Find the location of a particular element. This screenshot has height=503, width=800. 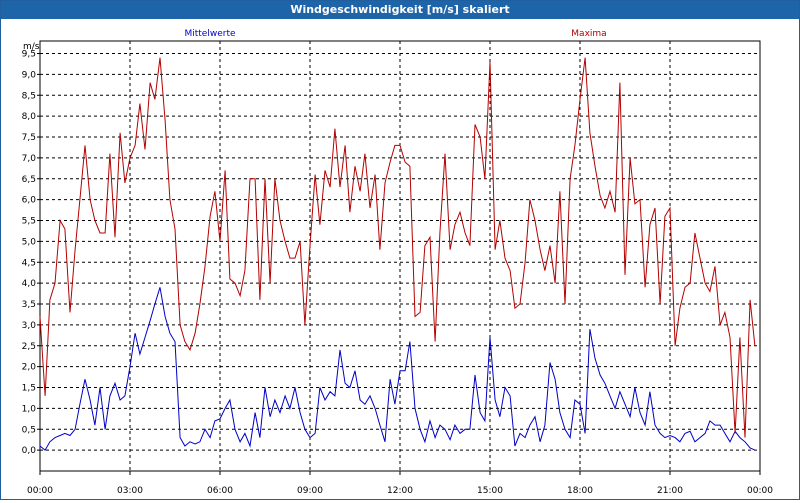

y-tick-label: 6,5 is located at coordinates (29, 180).